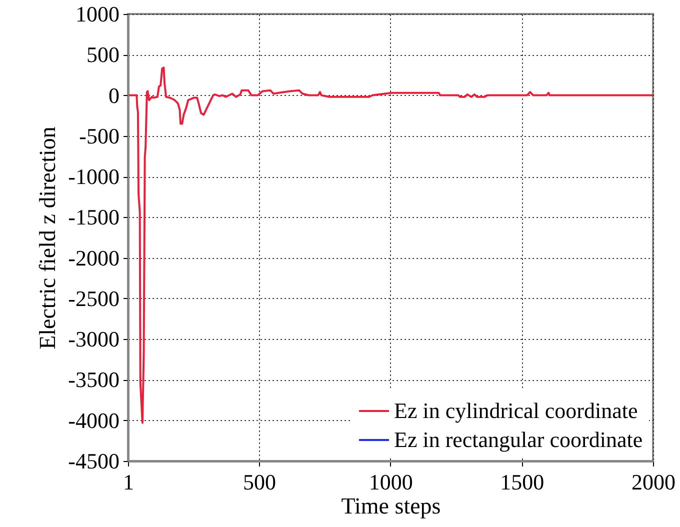 Image resolution: width=680 pixels, height=527 pixels. I want to click on y-tick-label: -3500, so click(94, 379).